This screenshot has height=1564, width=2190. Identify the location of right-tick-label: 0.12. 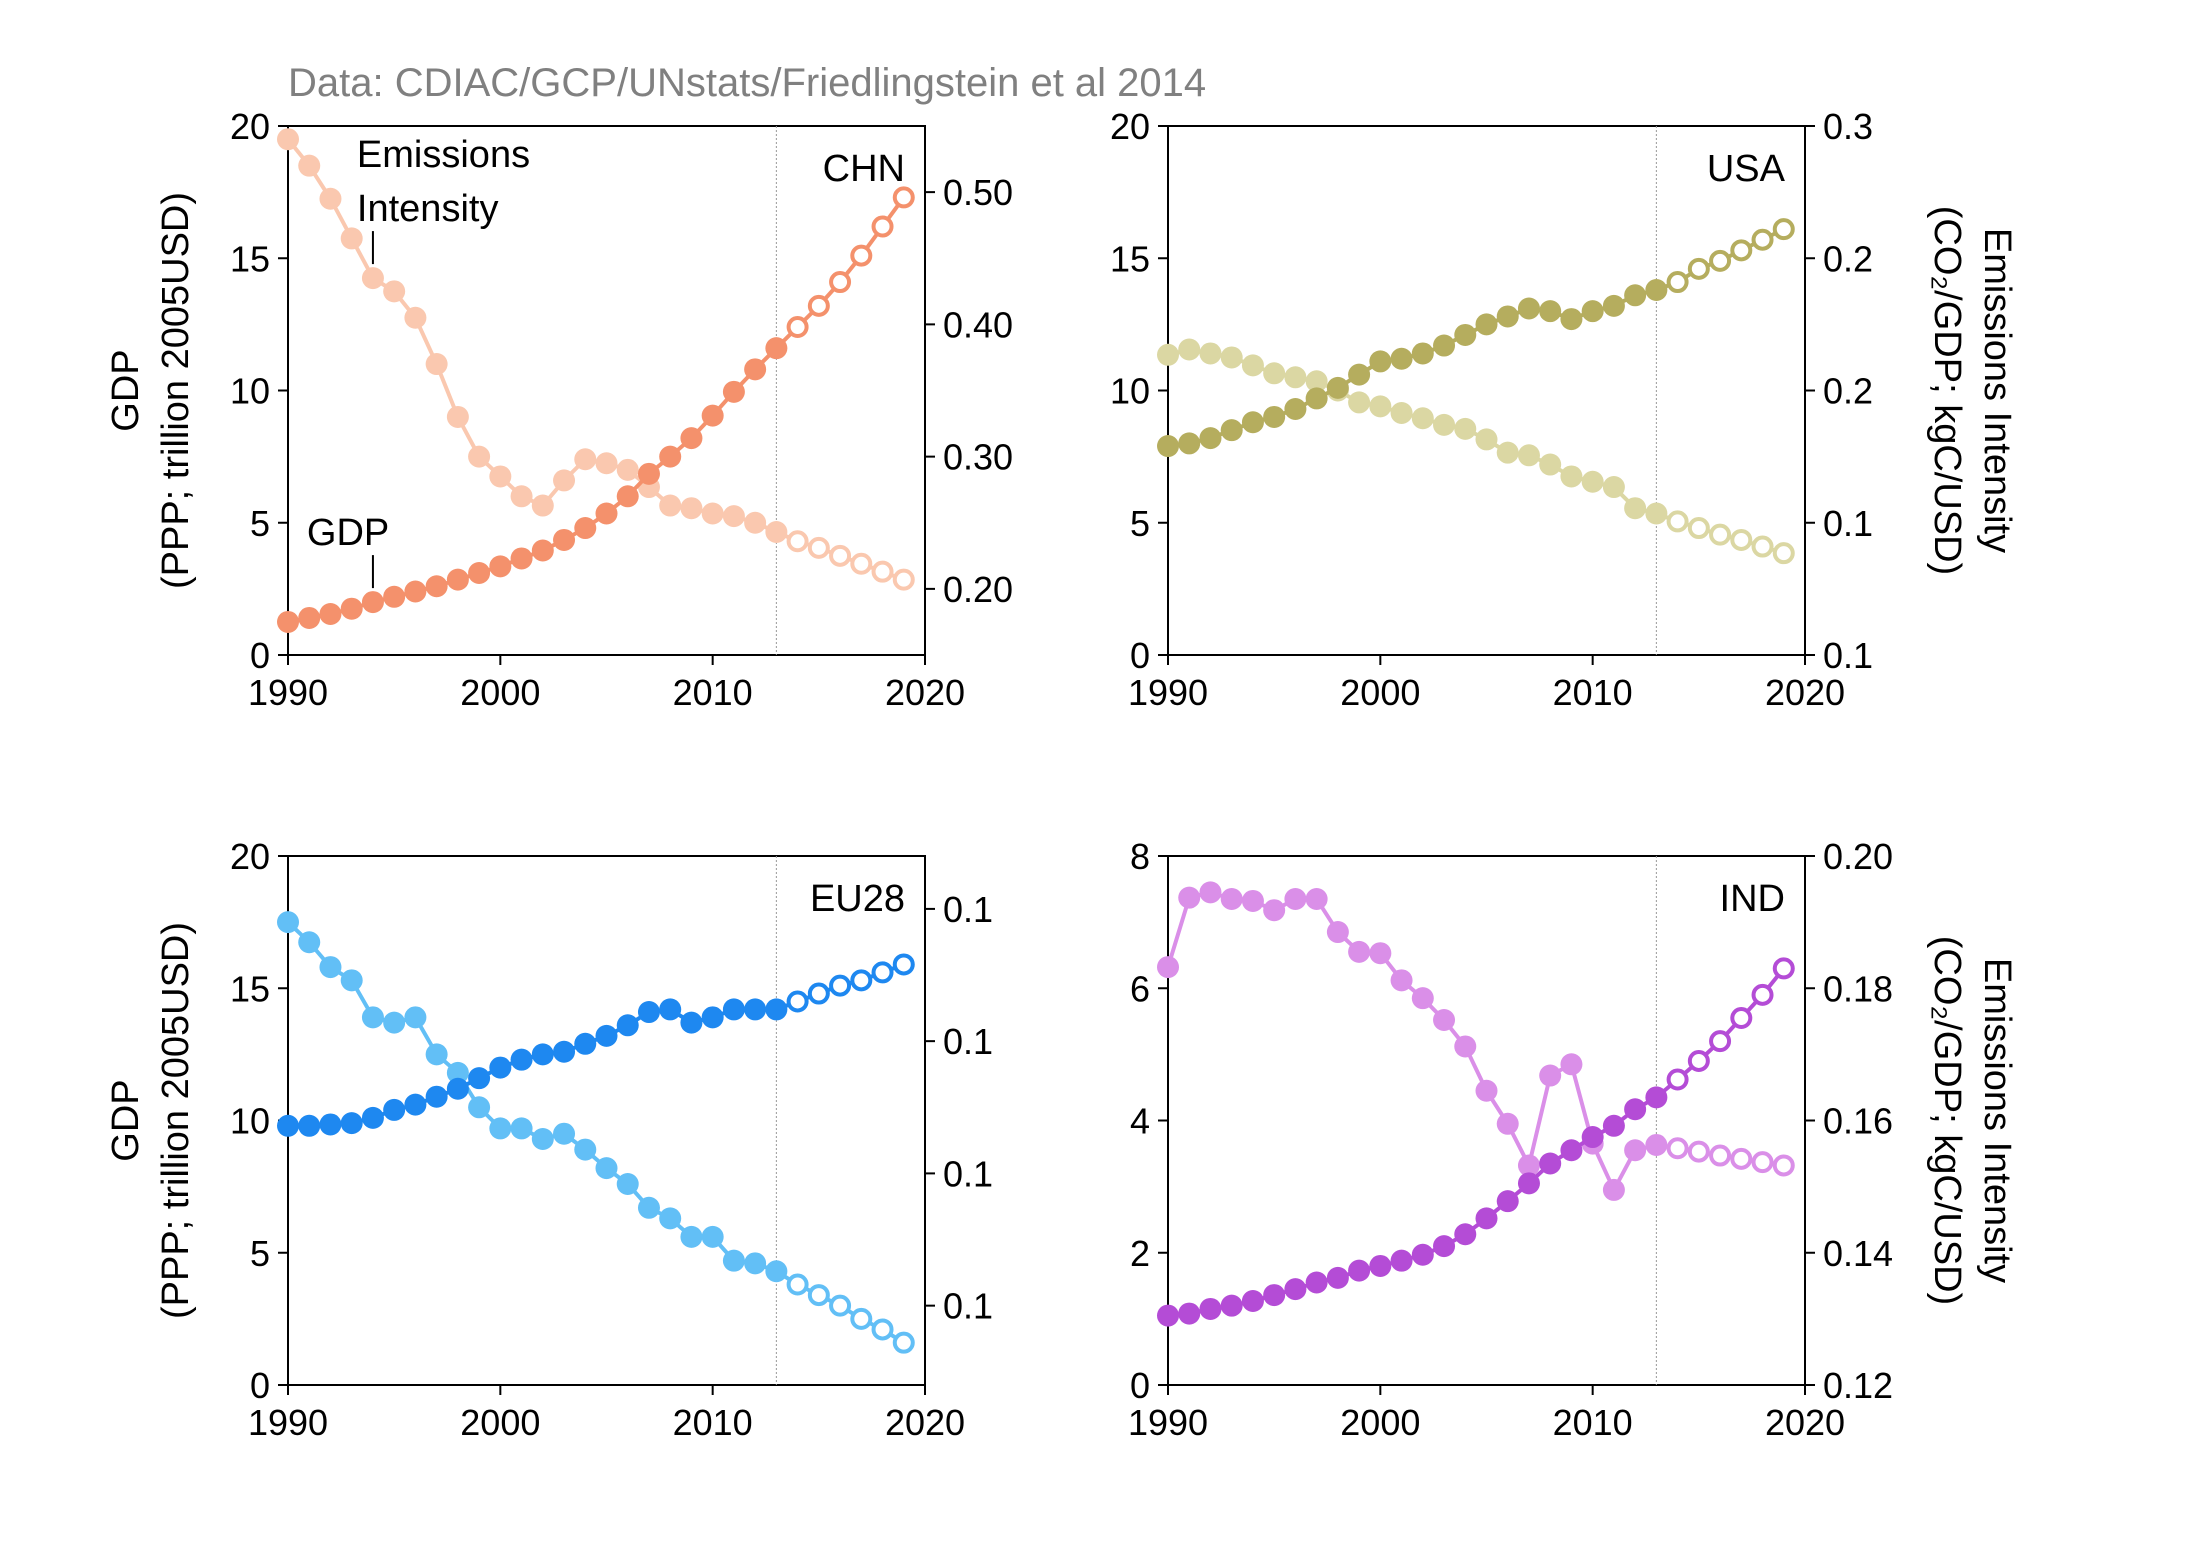
(1858, 1385).